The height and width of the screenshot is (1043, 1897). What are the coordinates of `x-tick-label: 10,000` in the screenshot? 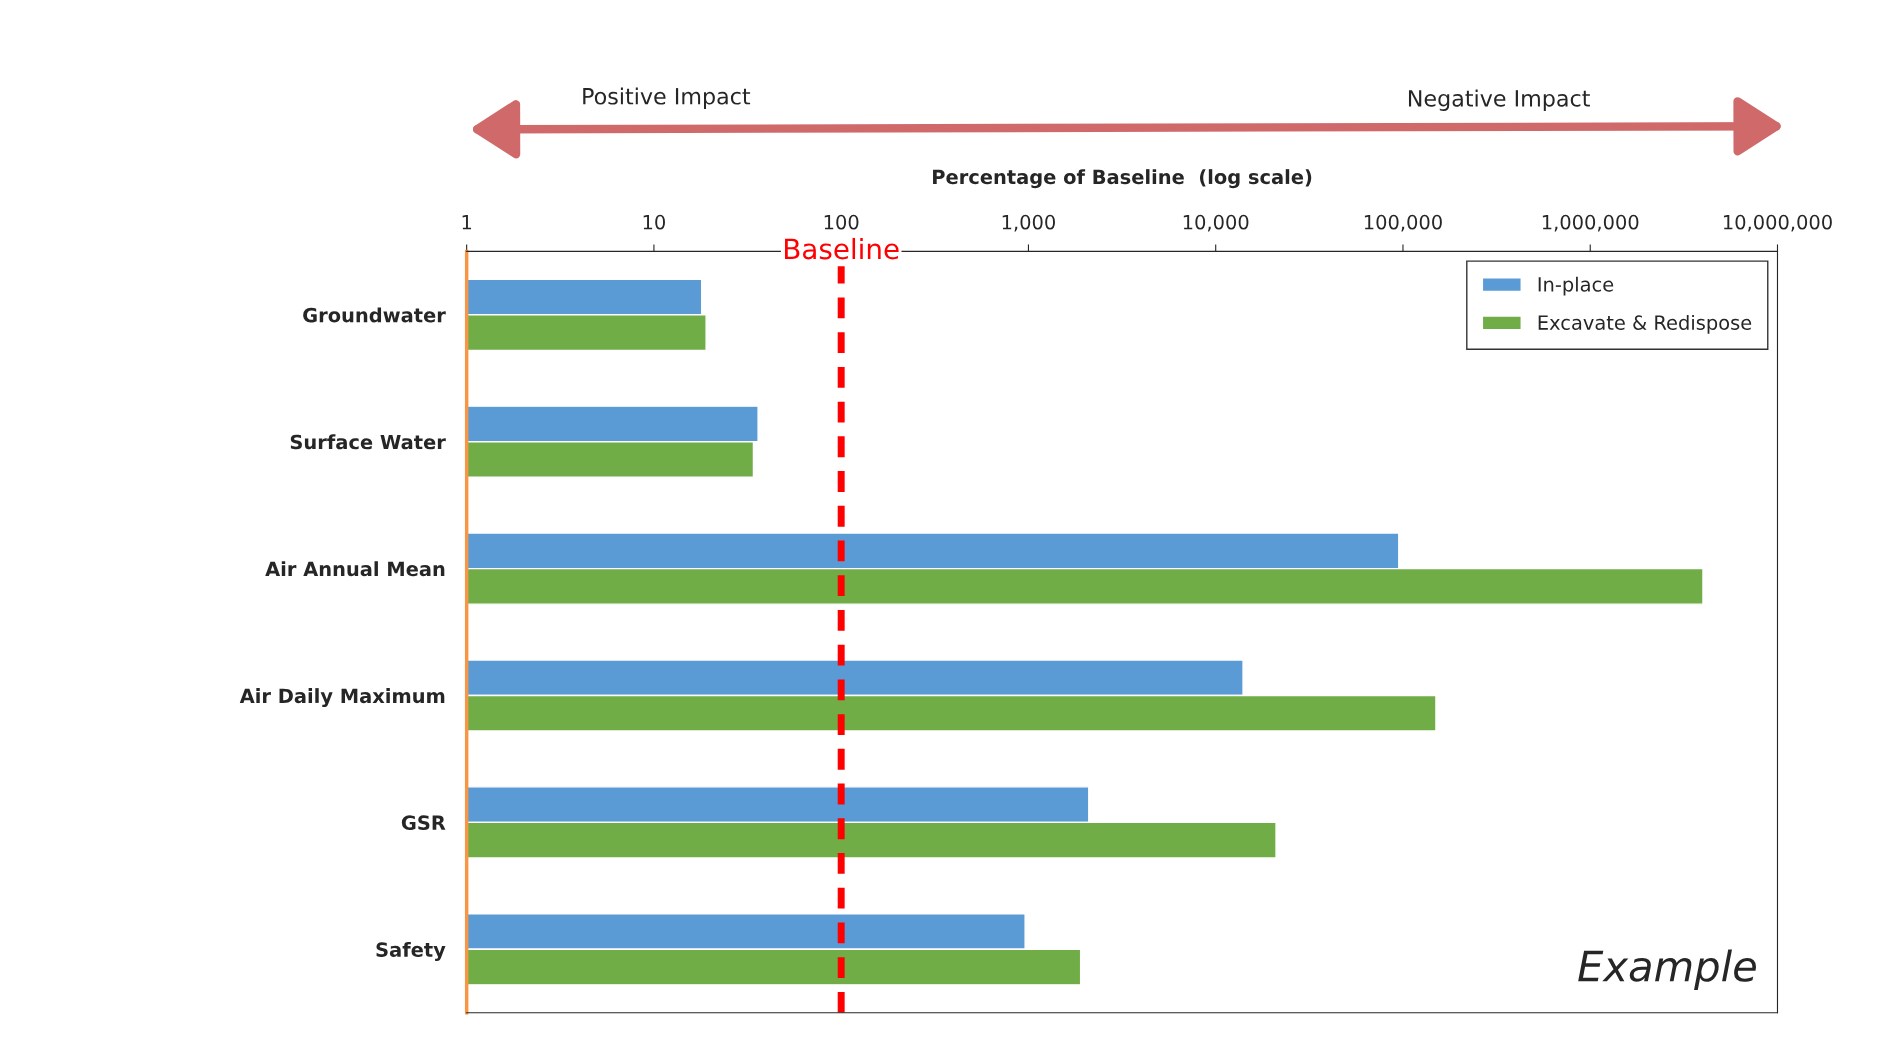 It's located at (1216, 223).